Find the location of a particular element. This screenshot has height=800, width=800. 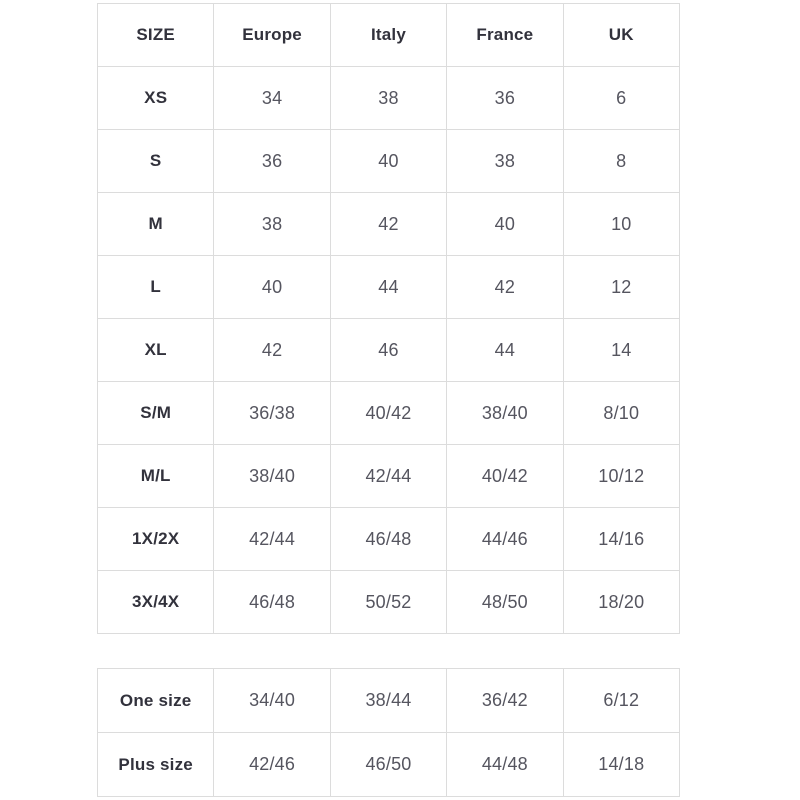

table-row: Plus size 42/46 46/50 44/48 14/18 is located at coordinates (388, 764).